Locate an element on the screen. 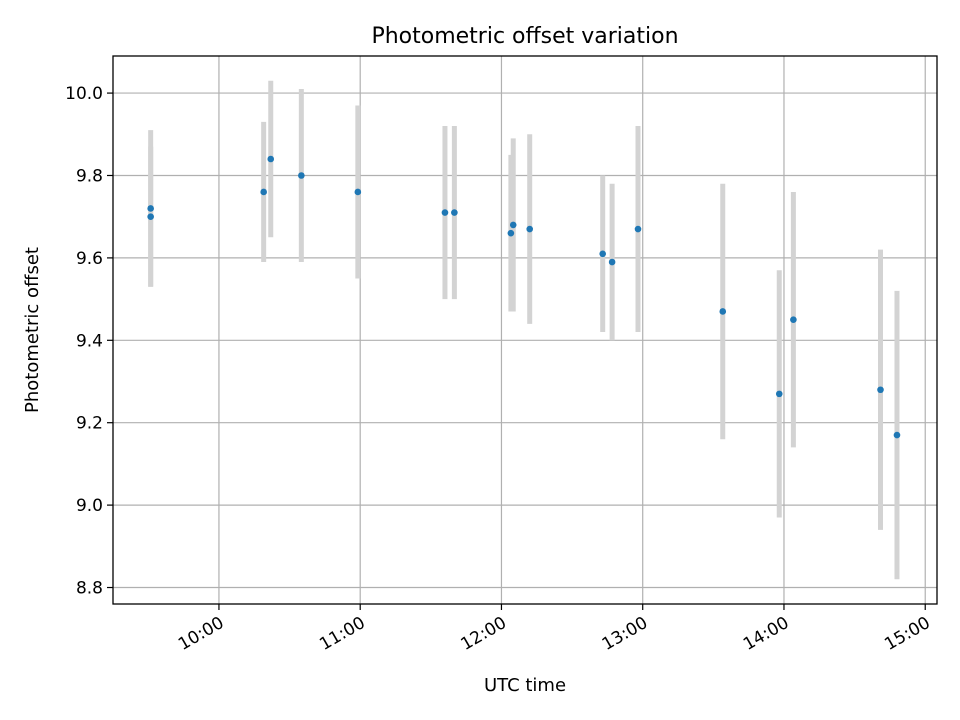 This screenshot has width=960, height=720. chart-title: Photometric offset variation is located at coordinates (524, 36).